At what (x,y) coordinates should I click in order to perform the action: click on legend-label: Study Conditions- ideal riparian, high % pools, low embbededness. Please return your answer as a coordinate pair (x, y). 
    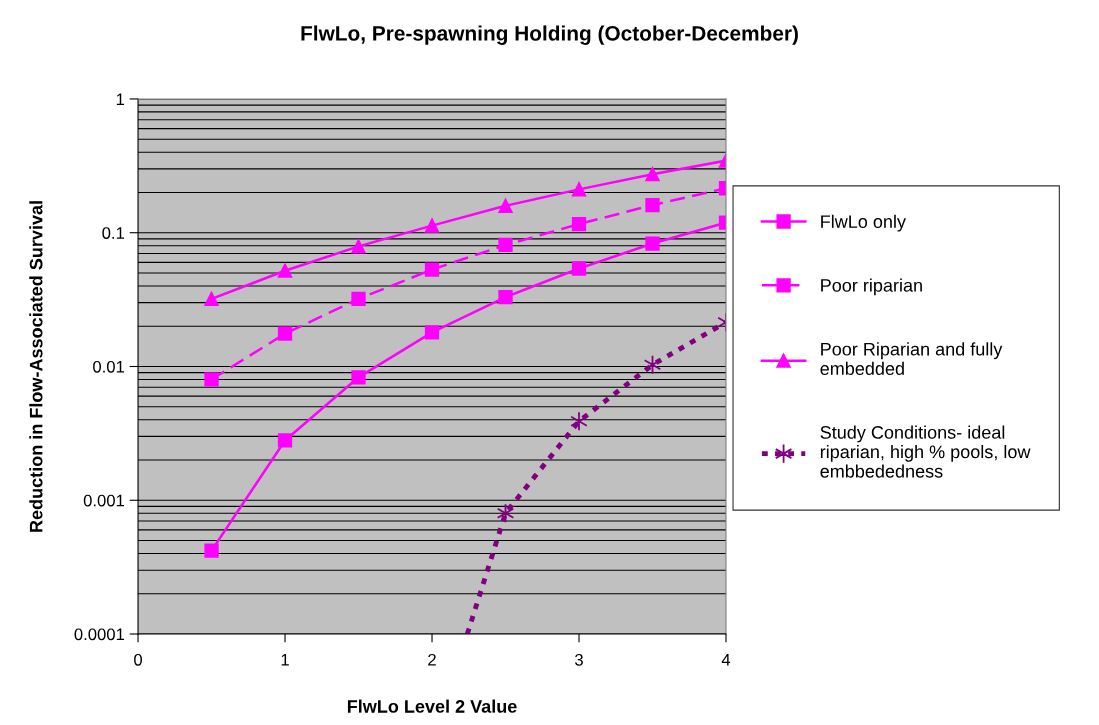
    Looking at the image, I should click on (925, 451).